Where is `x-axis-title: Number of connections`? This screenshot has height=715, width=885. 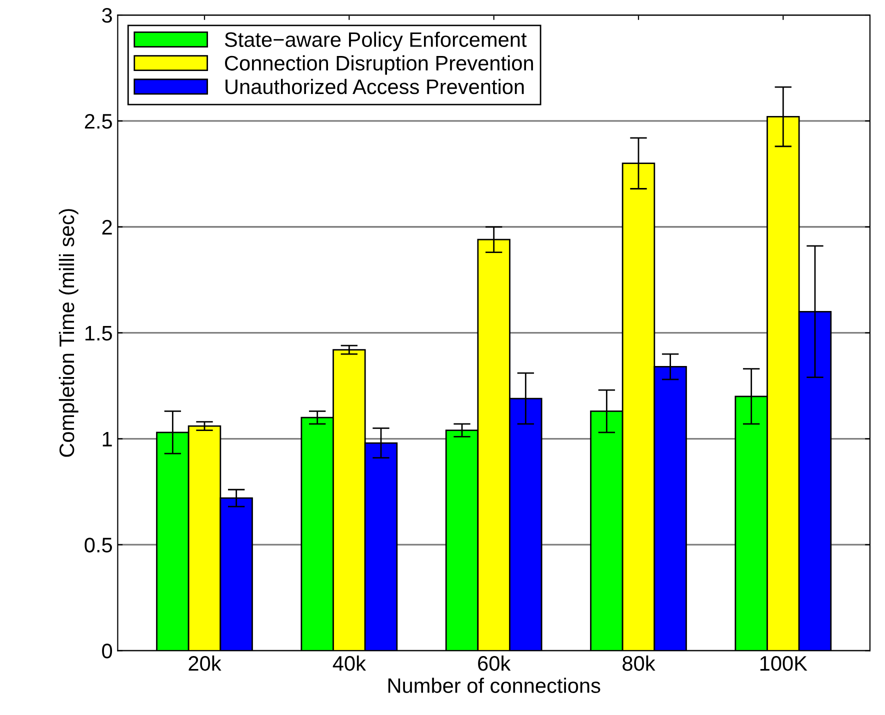 x-axis-title: Number of connections is located at coordinates (494, 686).